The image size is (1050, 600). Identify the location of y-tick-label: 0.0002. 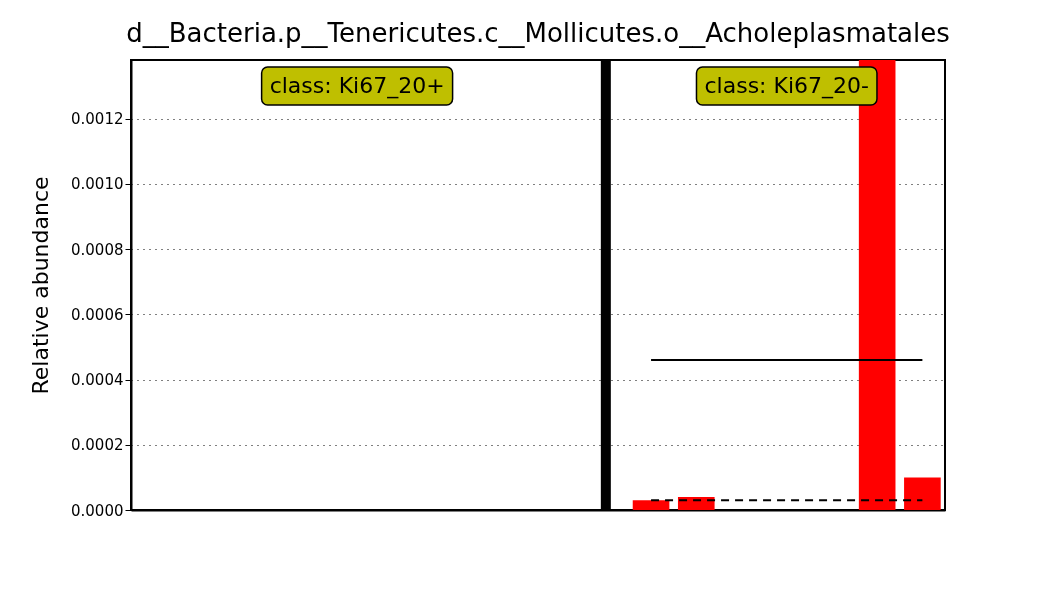
(97, 445).